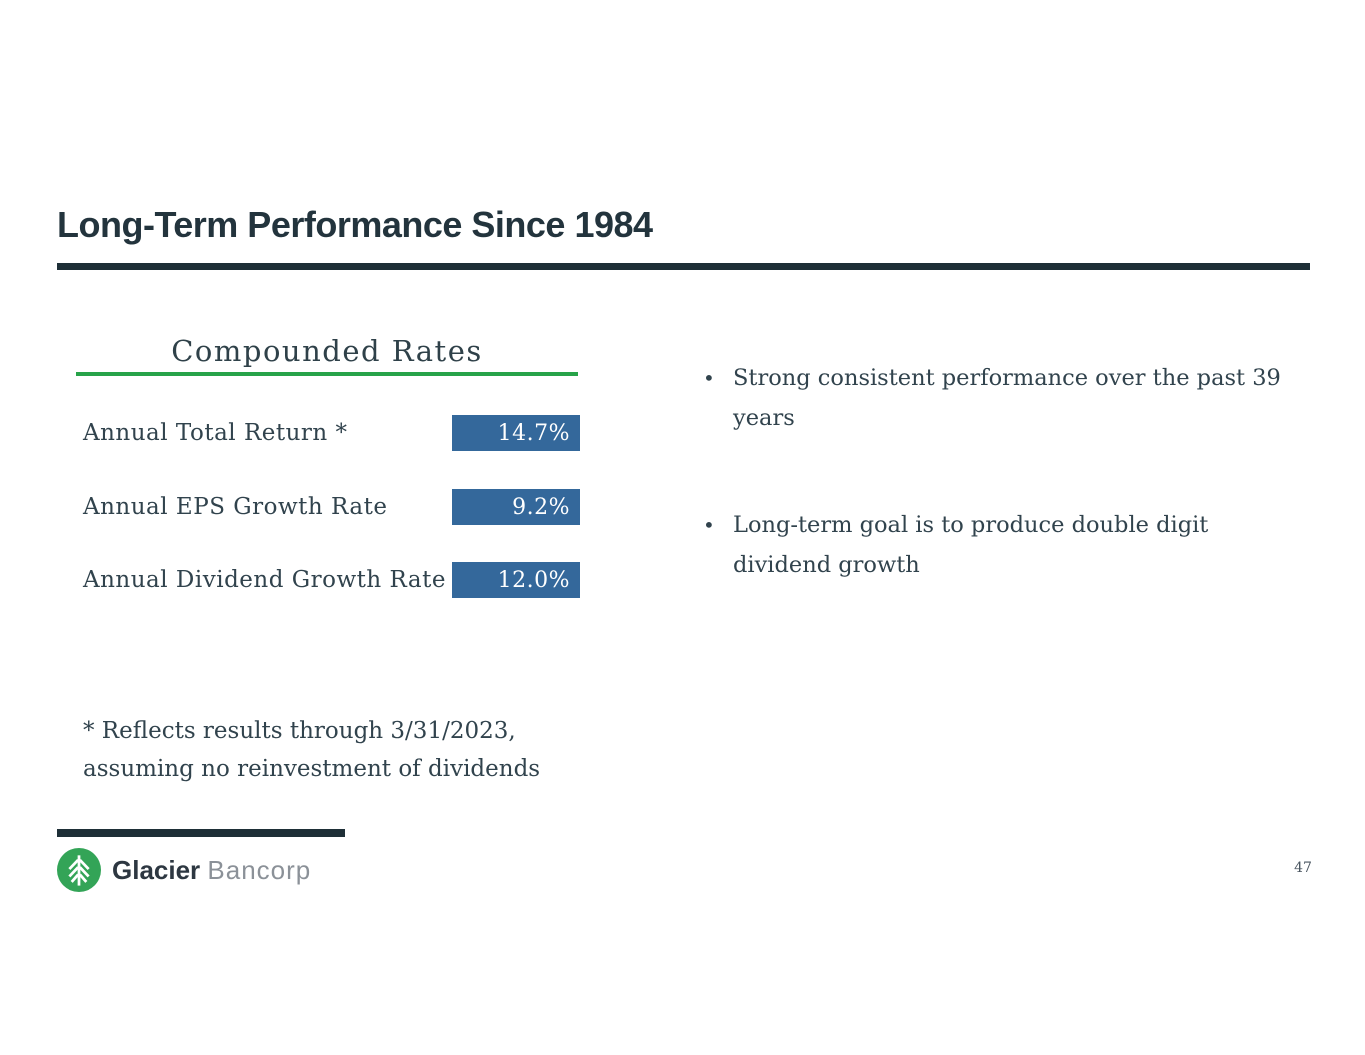 This screenshot has width=1365, height=1055. What do you see at coordinates (516, 580) in the screenshot?
I see `rate-value-box: 12.0%` at bounding box center [516, 580].